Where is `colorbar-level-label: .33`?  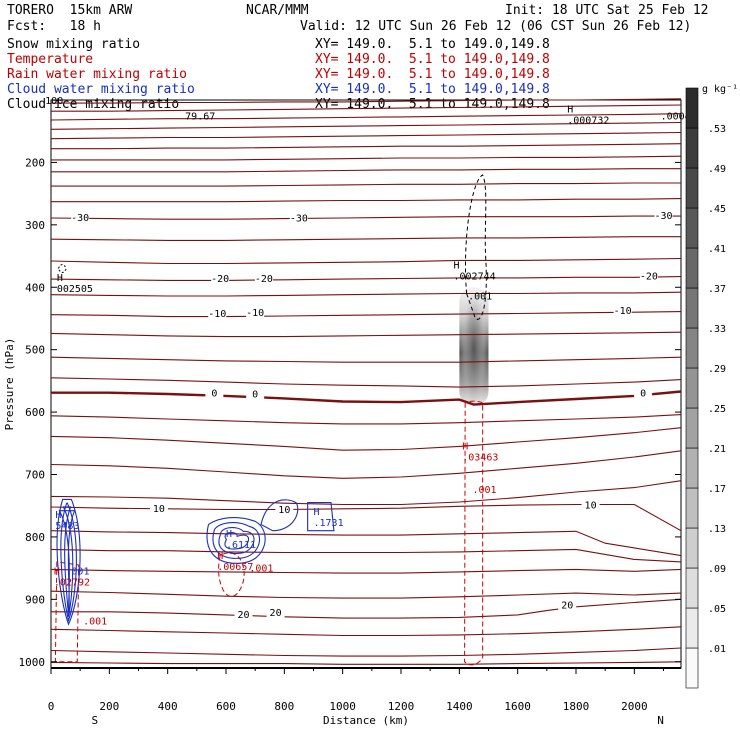
colorbar-level-label: .33 is located at coordinates (717, 329).